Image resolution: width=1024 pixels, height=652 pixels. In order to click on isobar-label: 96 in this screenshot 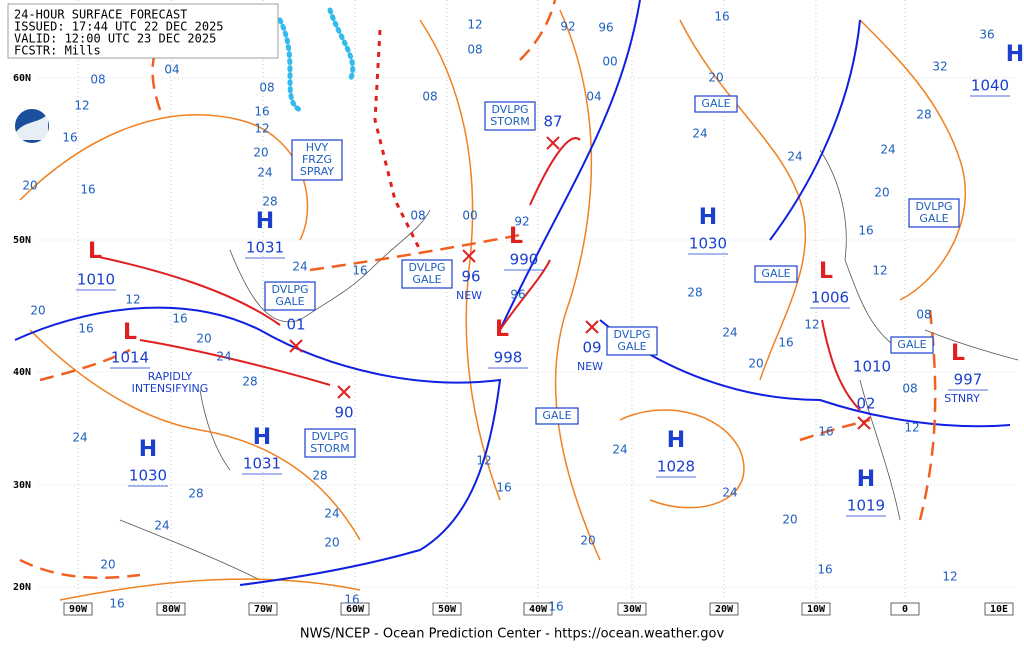, I will do `click(517, 295)`.